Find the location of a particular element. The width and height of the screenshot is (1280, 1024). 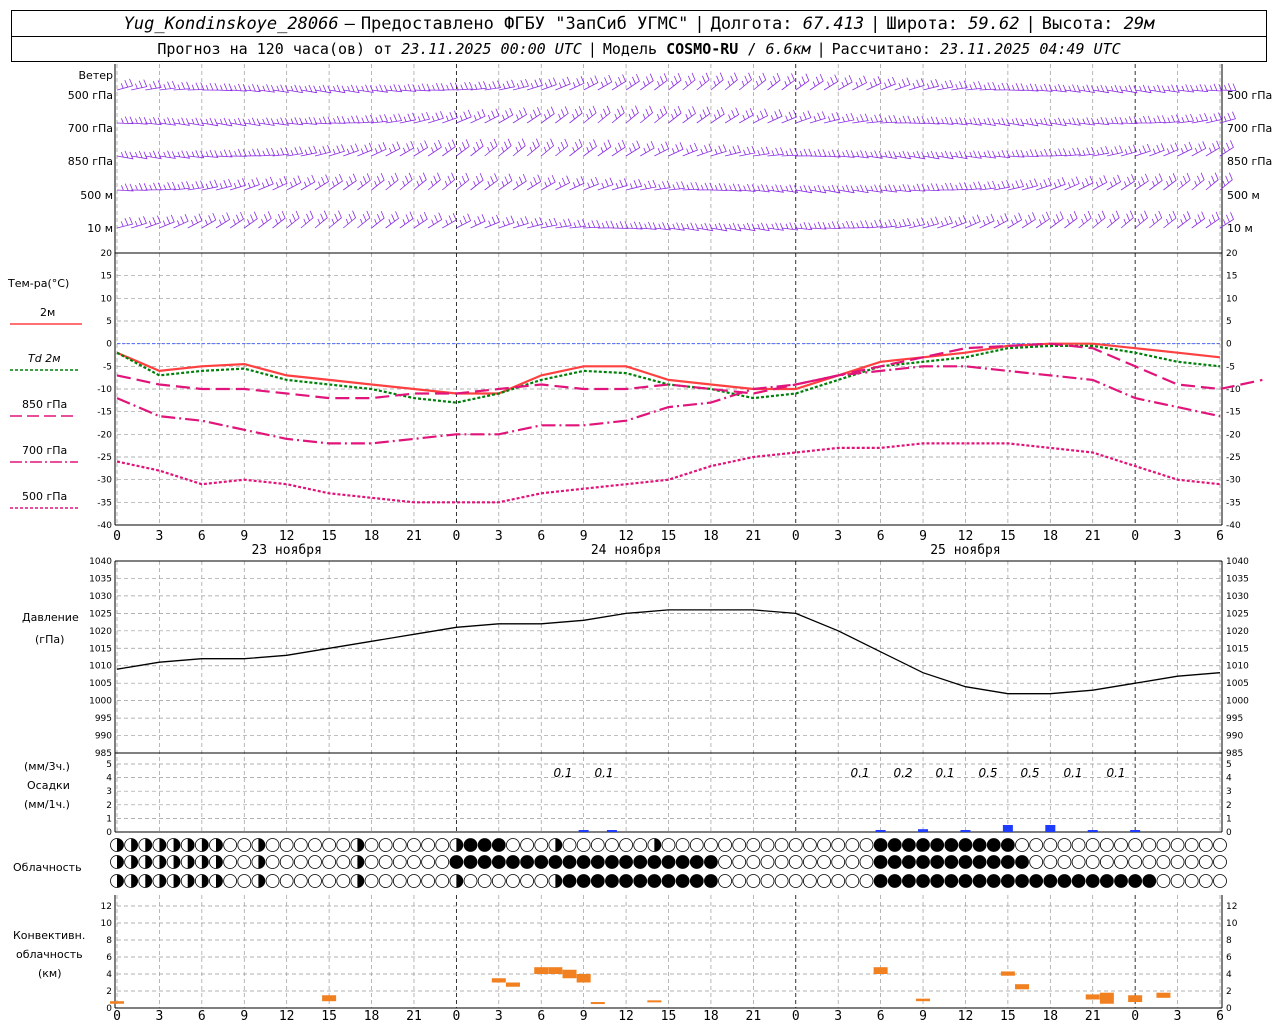

legend-t500-label: 500 гПа is located at coordinates (44, 496).